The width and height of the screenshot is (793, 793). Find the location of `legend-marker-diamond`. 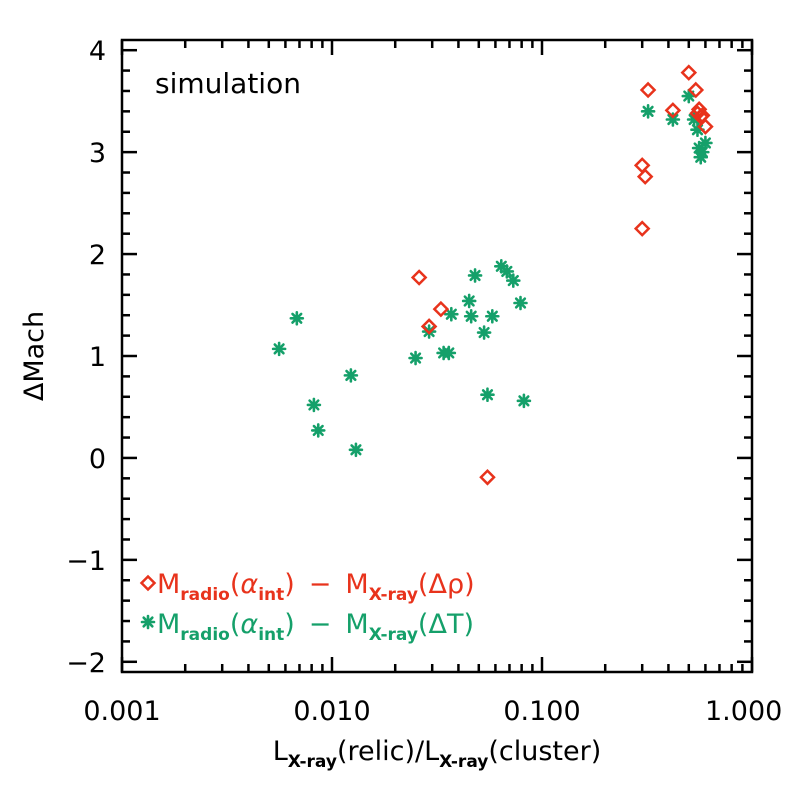

legend-marker-diamond is located at coordinates (148, 583).